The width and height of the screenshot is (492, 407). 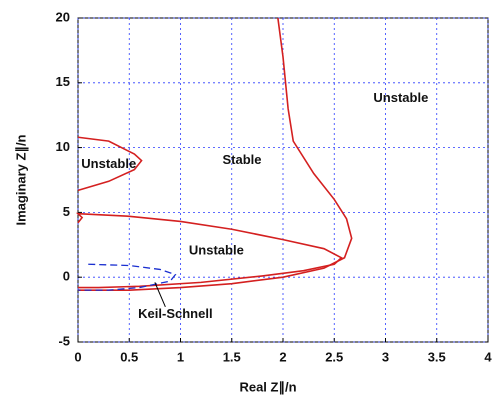 What do you see at coordinates (129, 356) in the screenshot?
I see `x-tick-label: 0.5` at bounding box center [129, 356].